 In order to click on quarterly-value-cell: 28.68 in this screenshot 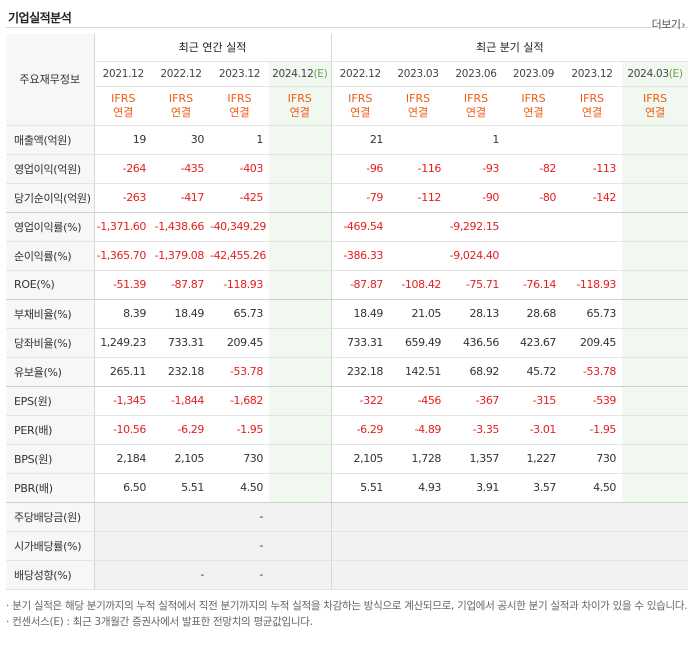, I will do `click(534, 314)`.